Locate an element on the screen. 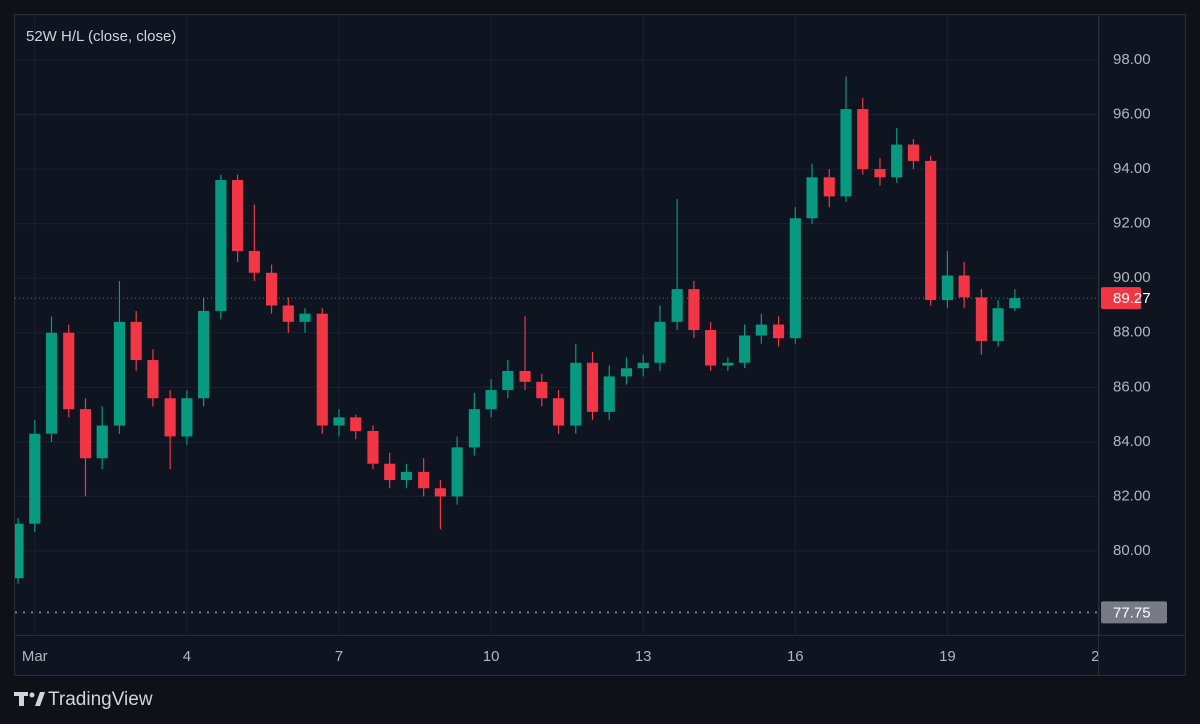  y-tick-label: 82.00 is located at coordinates (1132, 495).